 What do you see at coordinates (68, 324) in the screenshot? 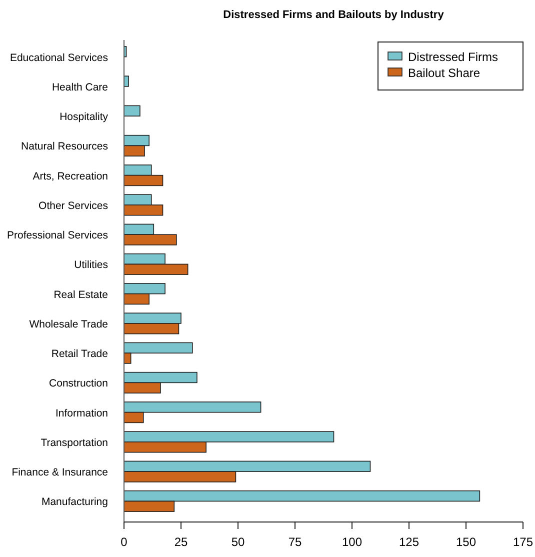
I see `y-tick-label: Wholesale Trade` at bounding box center [68, 324].